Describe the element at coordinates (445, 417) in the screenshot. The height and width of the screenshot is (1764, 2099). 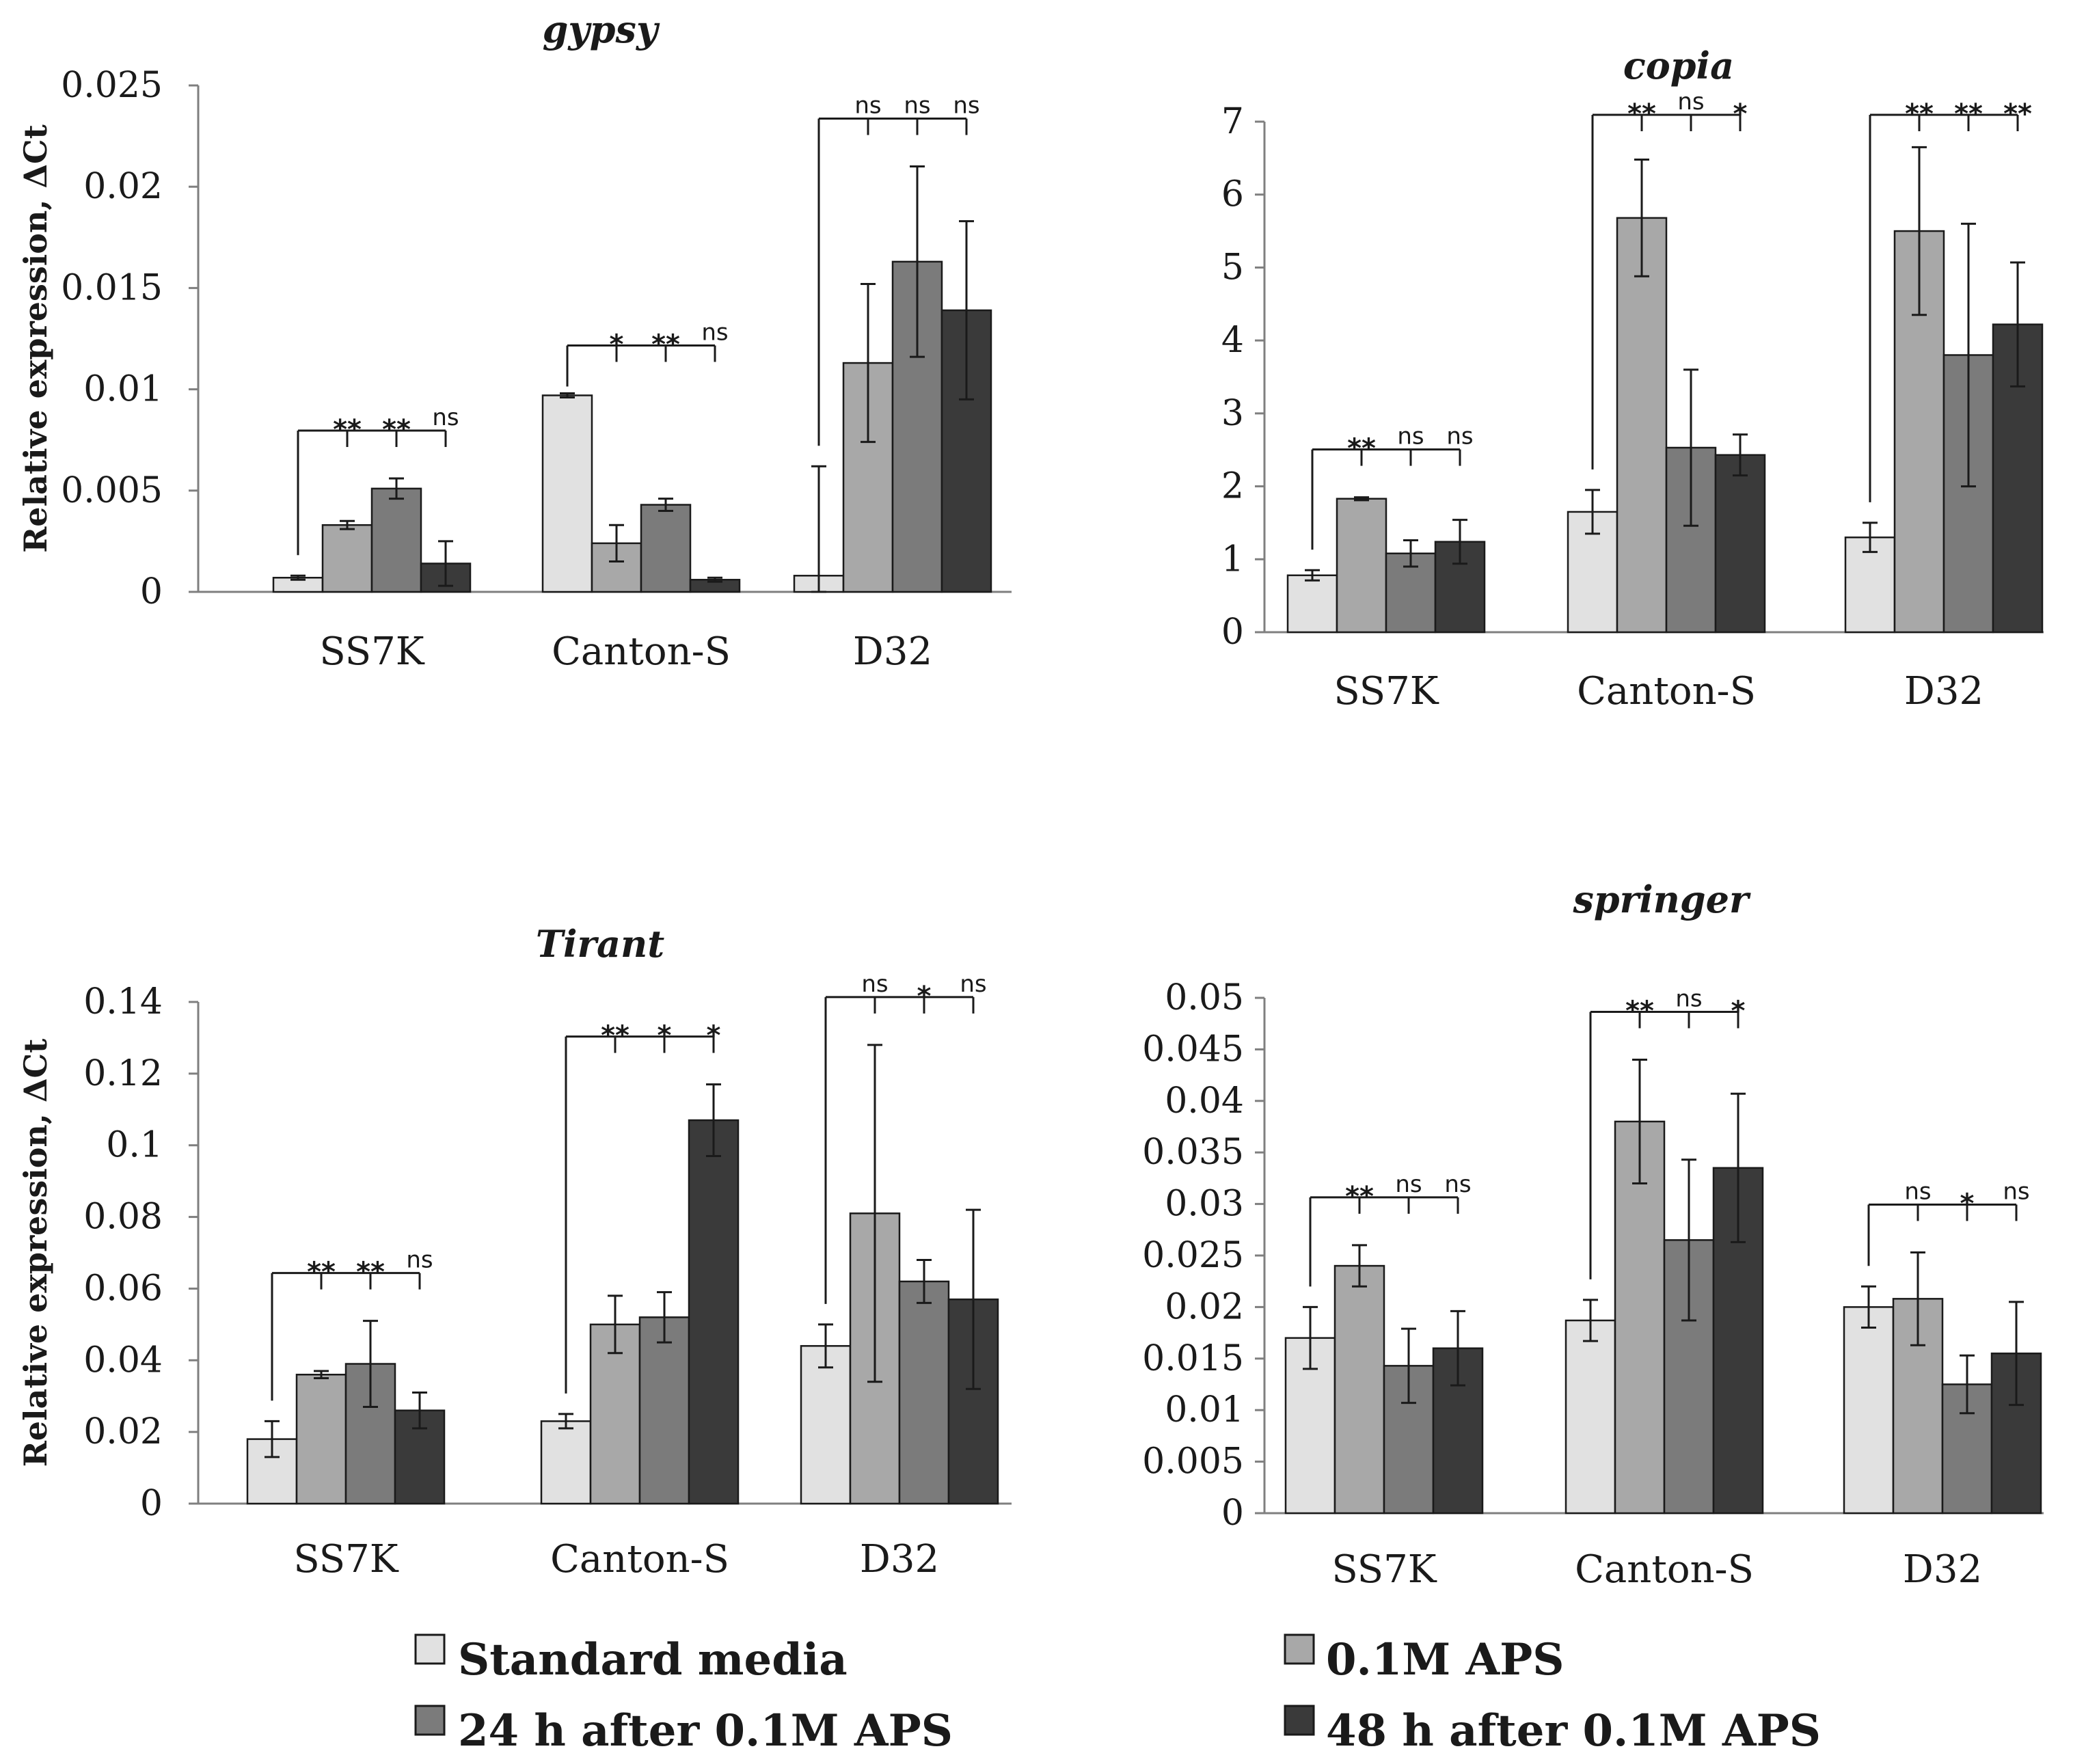
I see `p1-sig-ss7k-3: ns` at that location.